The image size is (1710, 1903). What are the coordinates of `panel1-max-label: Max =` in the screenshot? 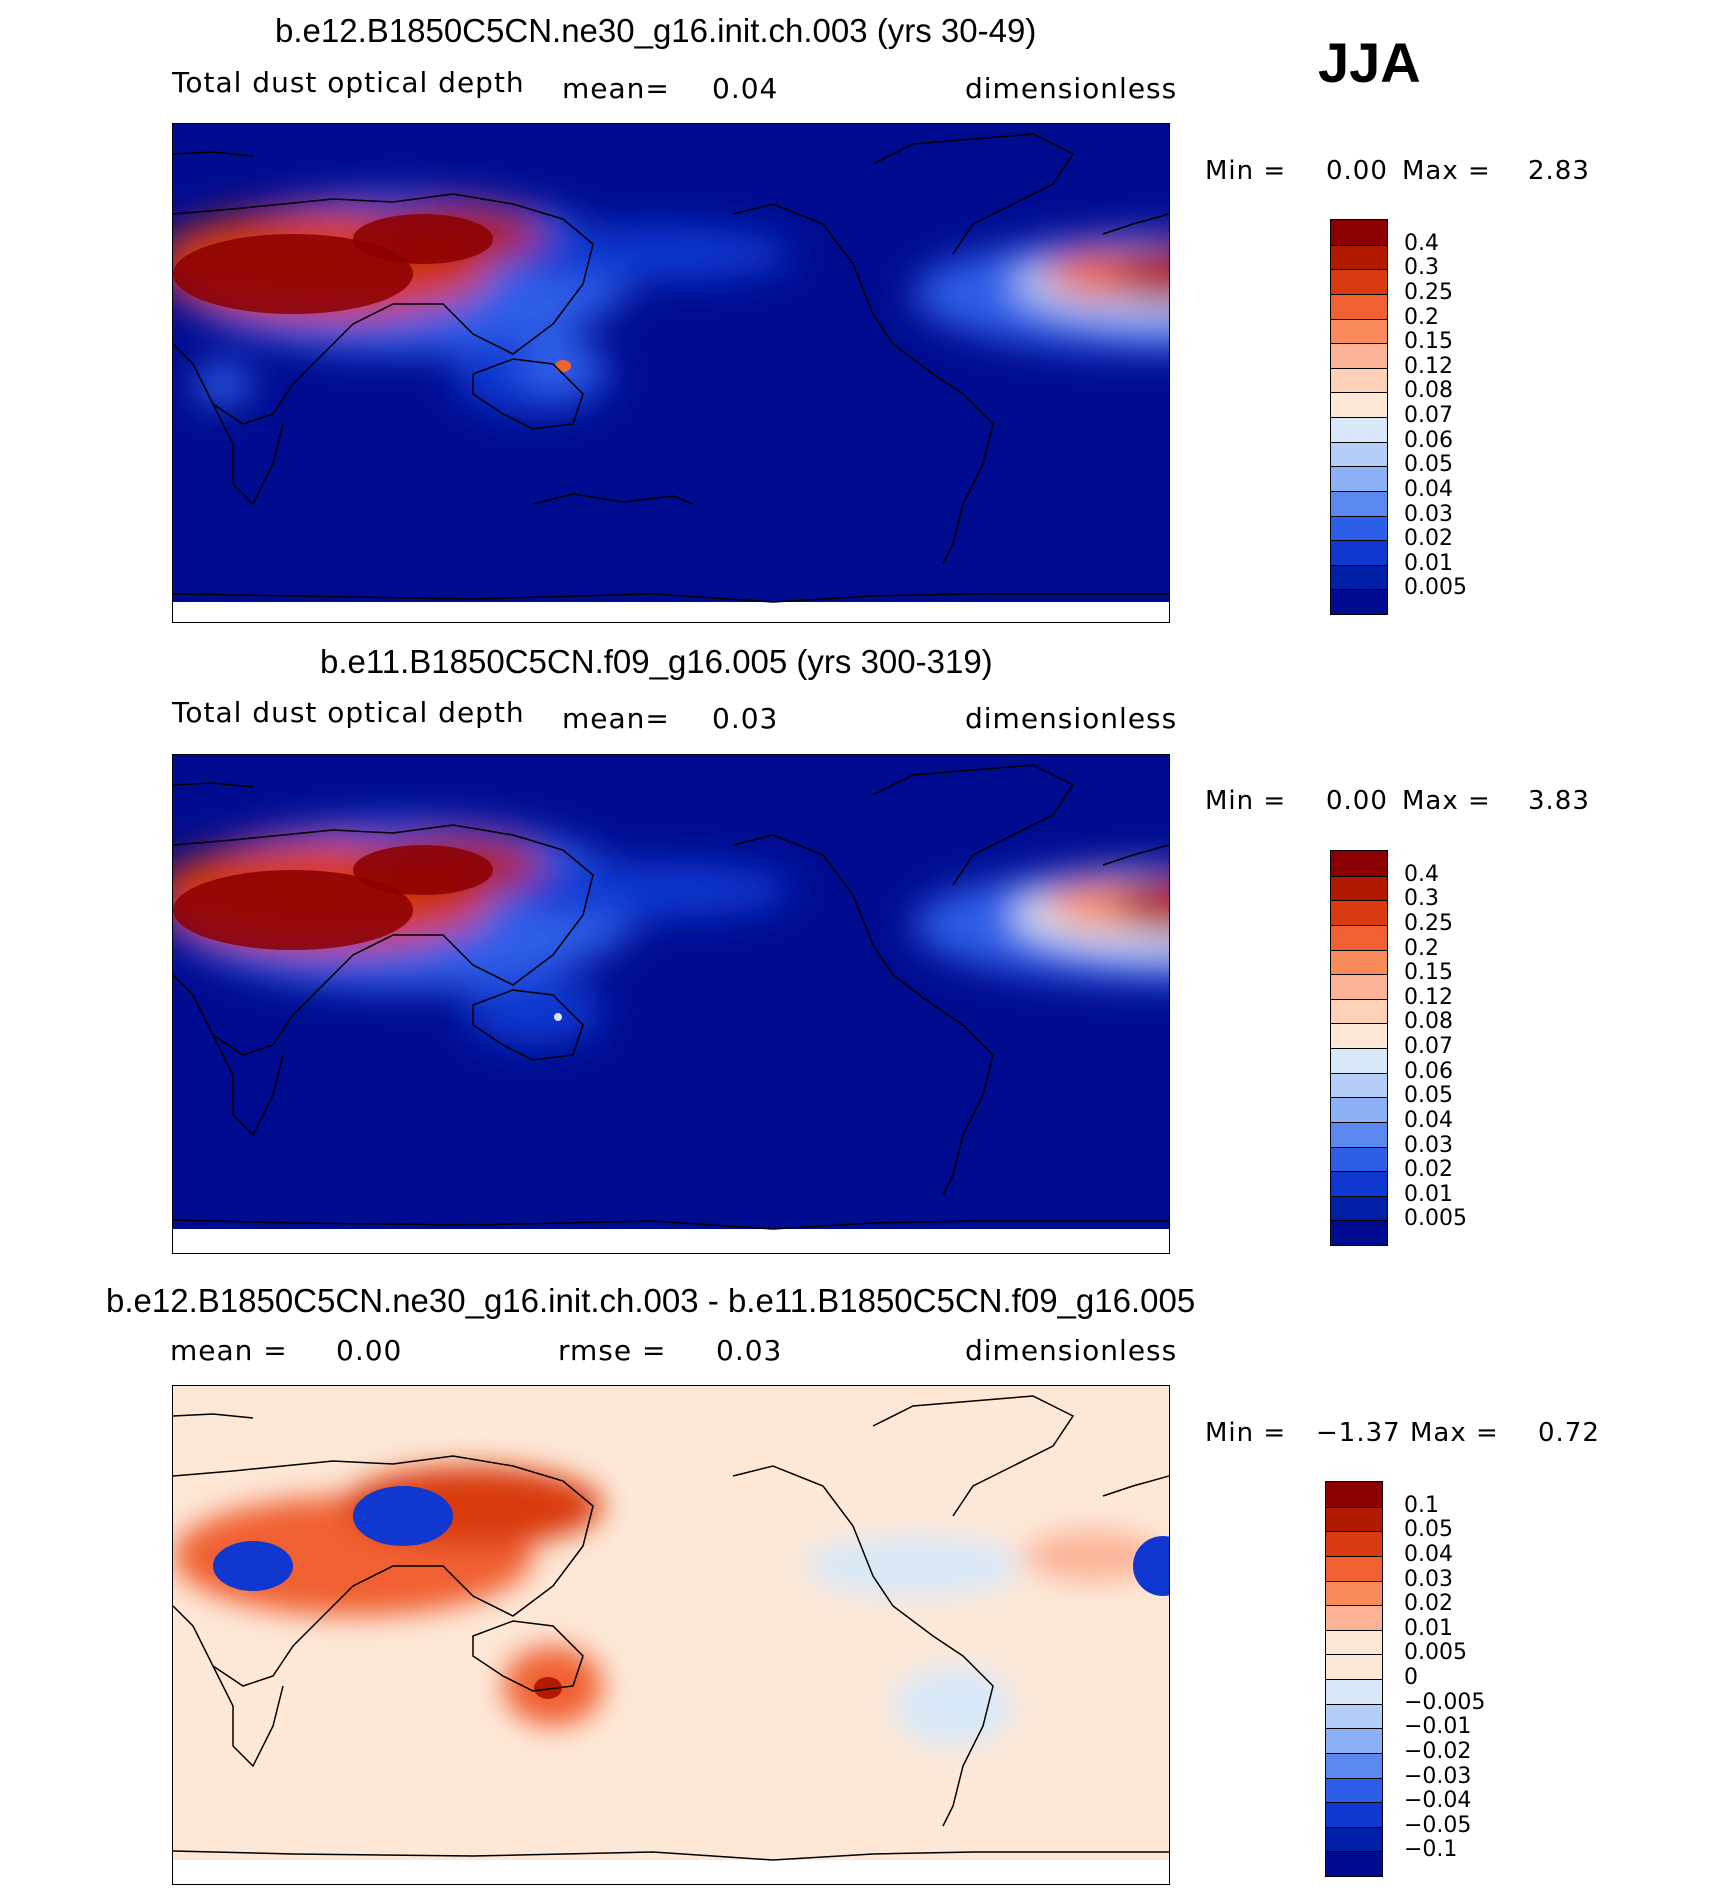 It's located at (1446, 171).